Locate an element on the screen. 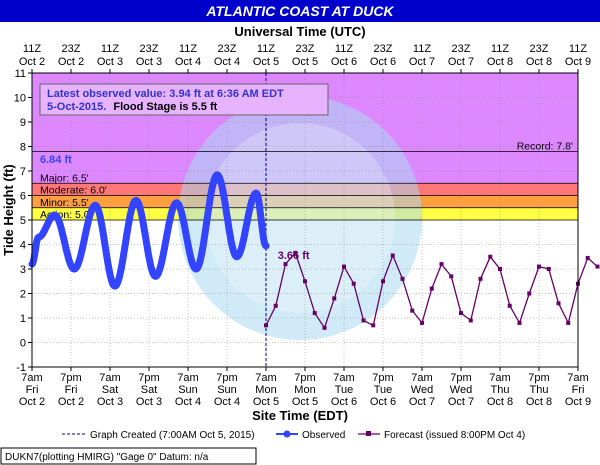 This screenshot has height=465, width=600. observed-line is located at coordinates (149, 230).